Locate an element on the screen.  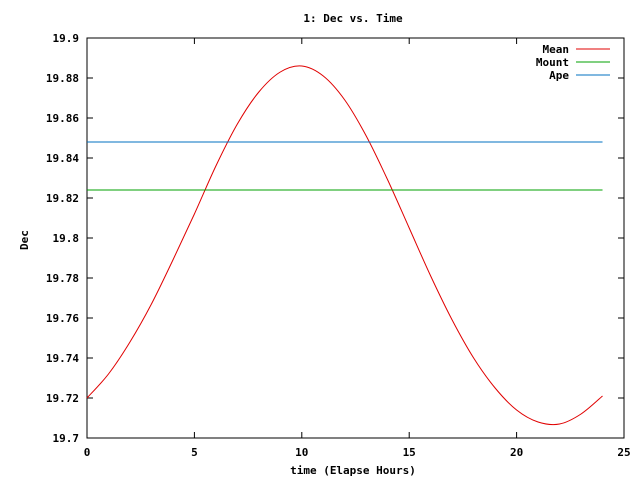
chart-title: 1: Dec vs. Time is located at coordinates (353, 18).